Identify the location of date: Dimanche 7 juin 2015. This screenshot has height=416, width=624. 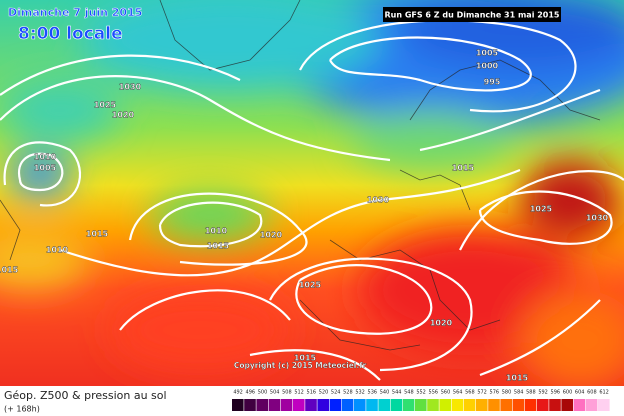
(75, 12).